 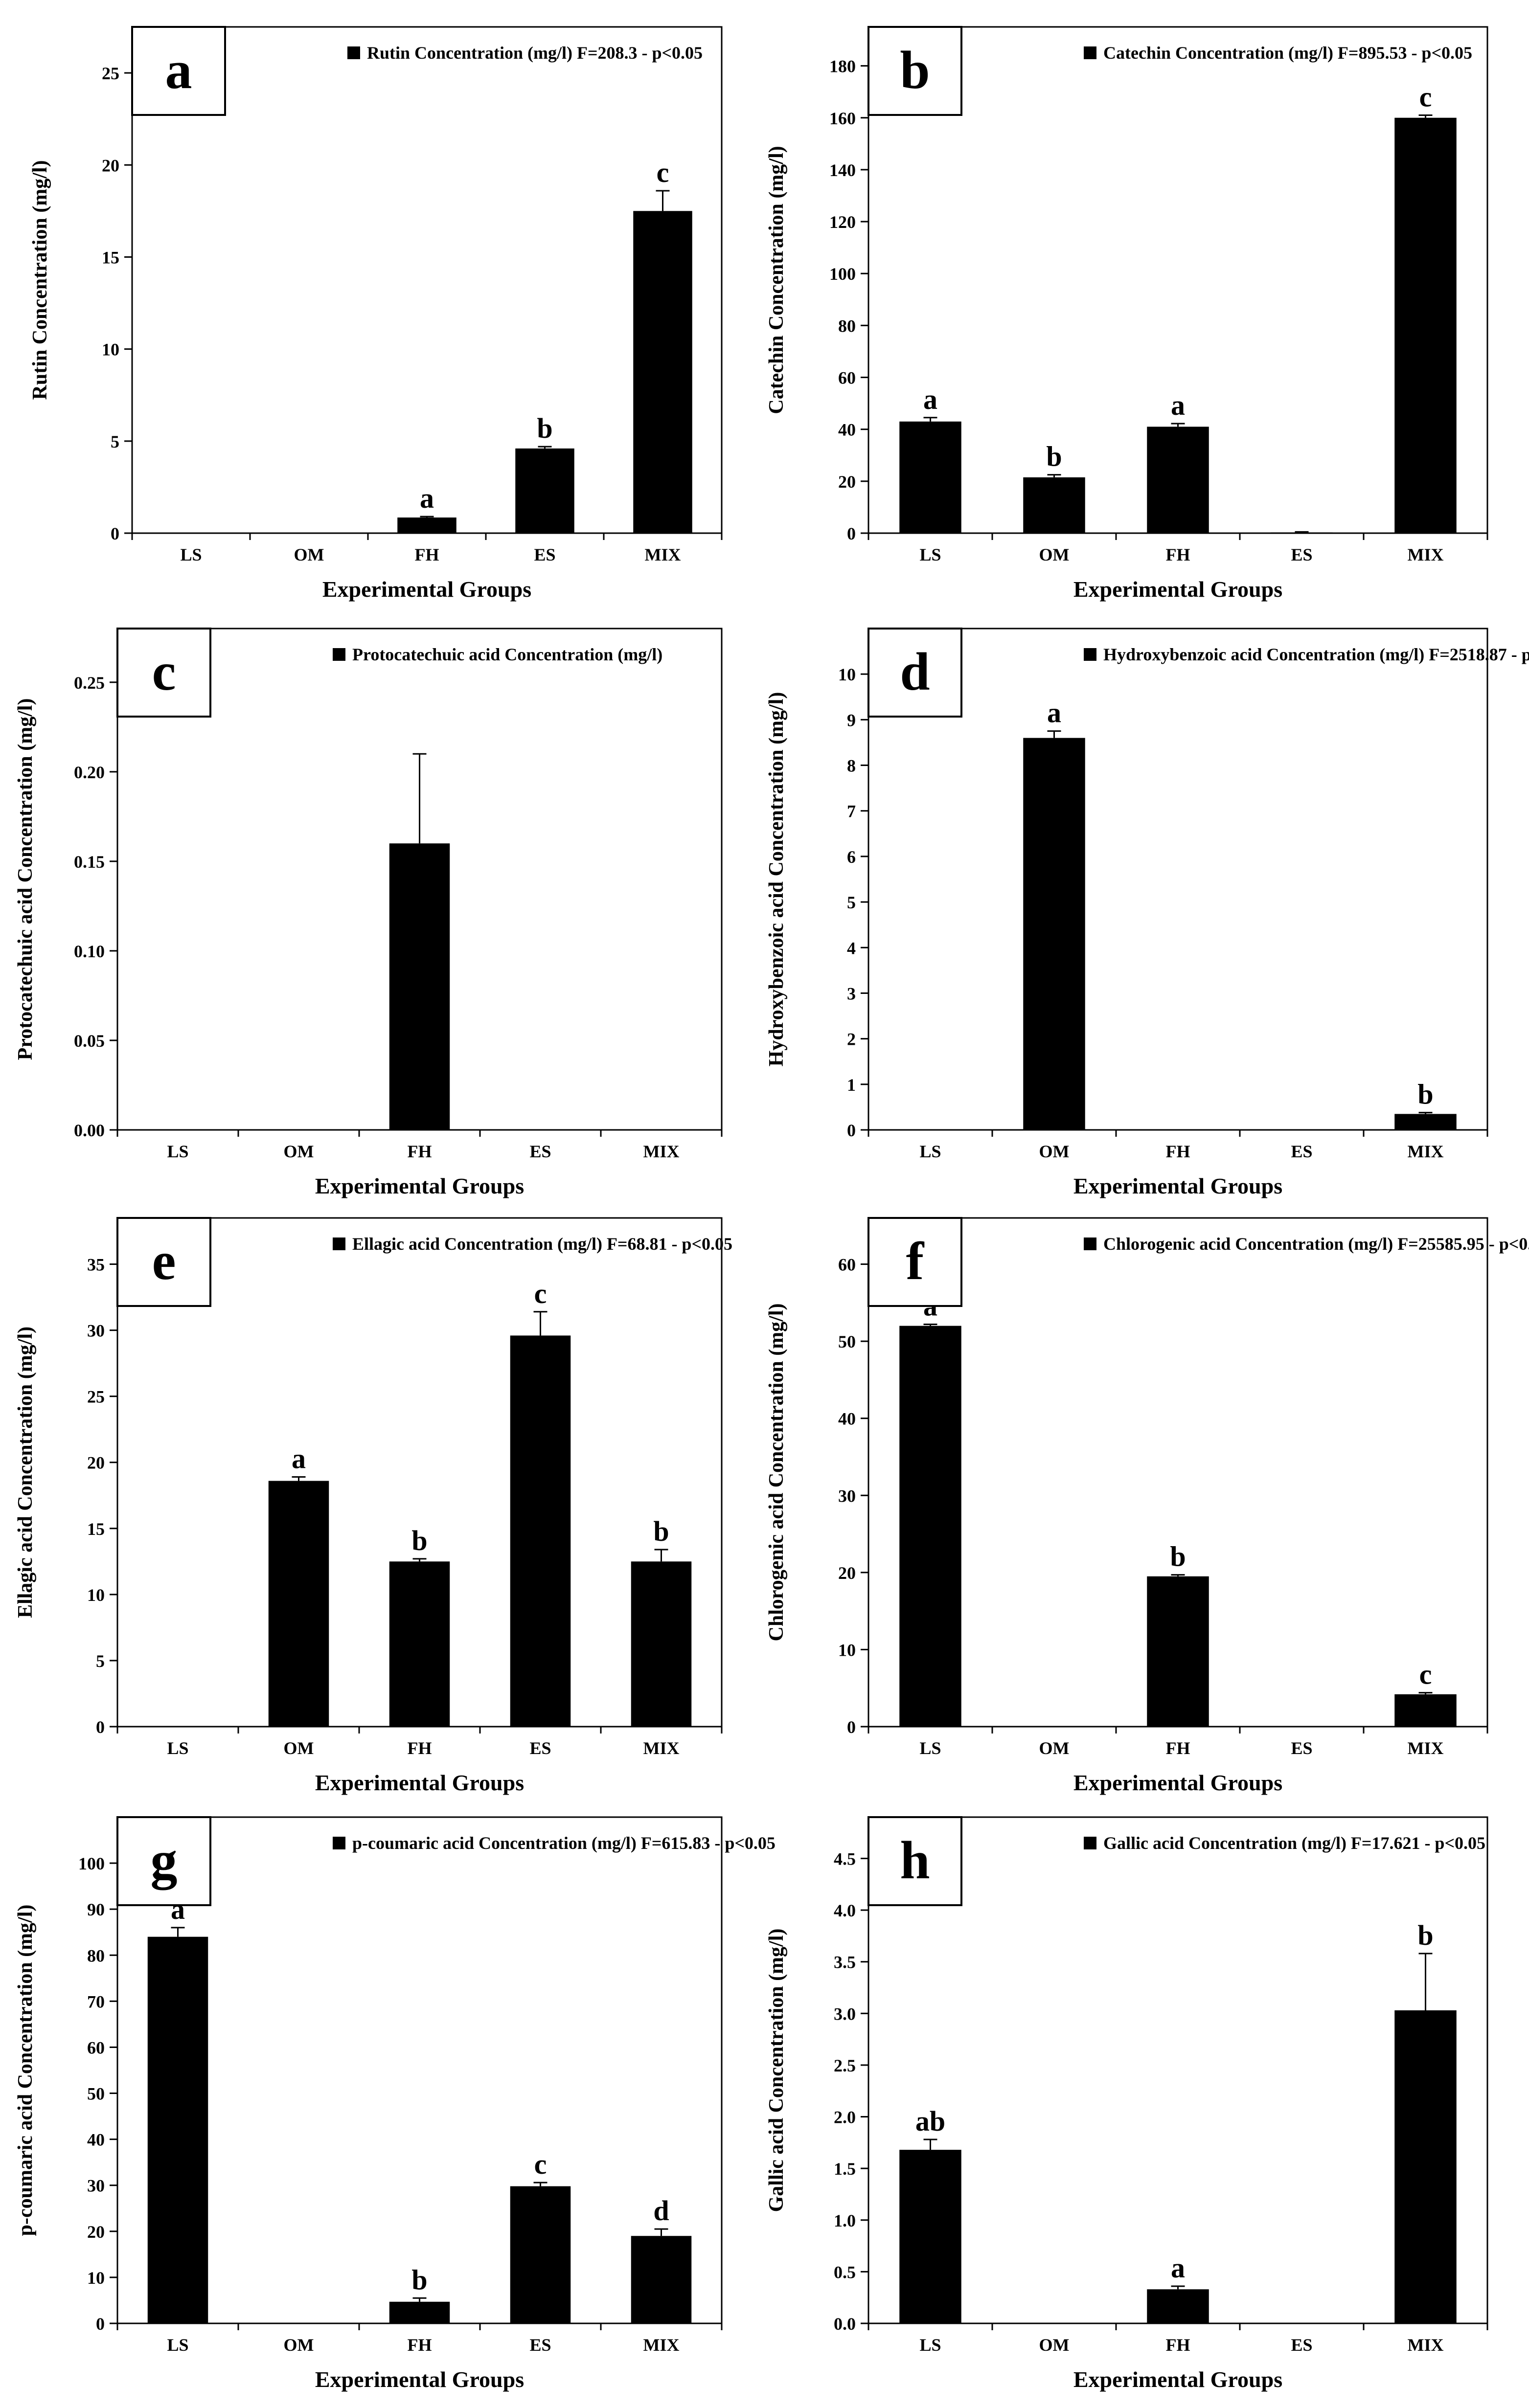 What do you see at coordinates (852, 948) in the screenshot?
I see `y-tick-label: 4` at bounding box center [852, 948].